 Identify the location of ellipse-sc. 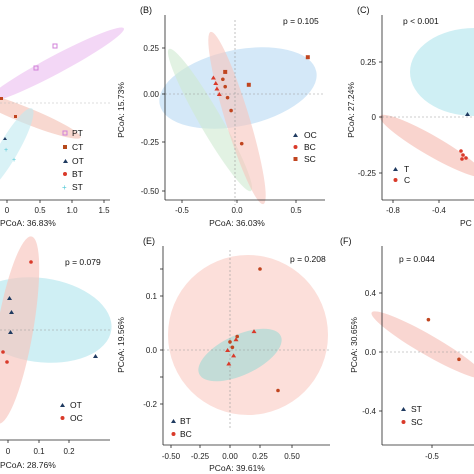
(210, 120).